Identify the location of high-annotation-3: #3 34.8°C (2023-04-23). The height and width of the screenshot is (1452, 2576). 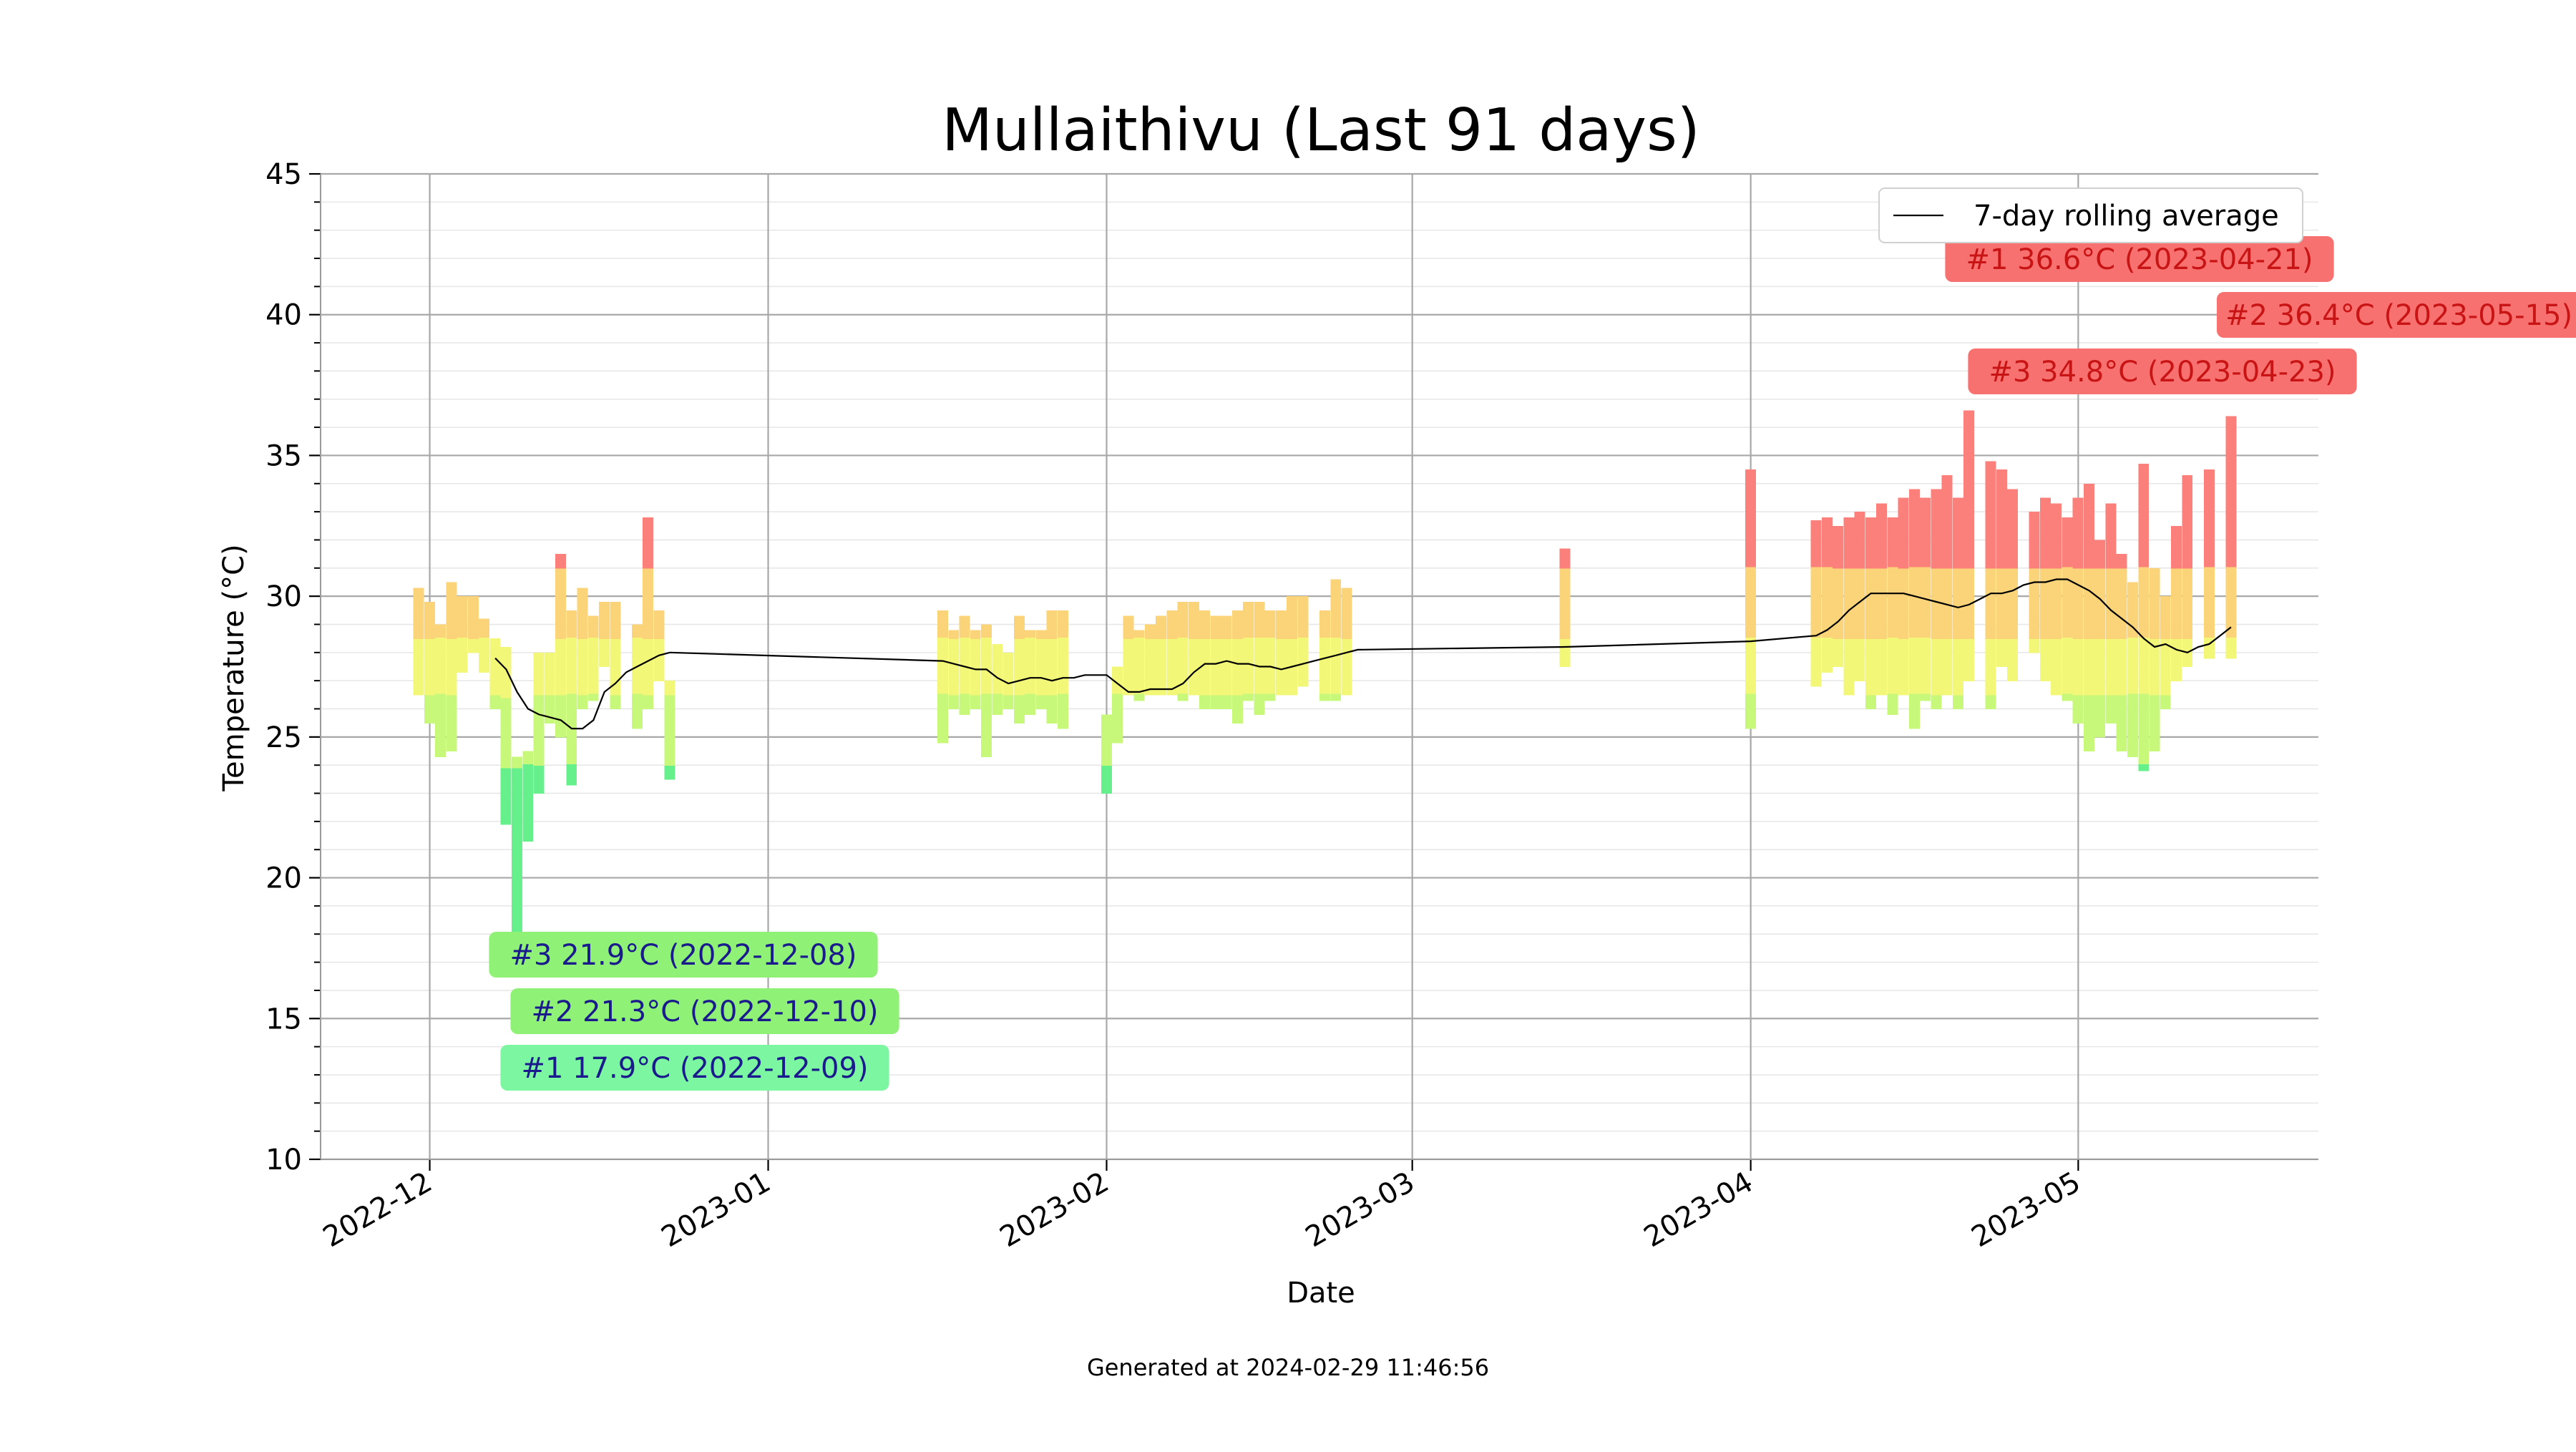
(2162, 371).